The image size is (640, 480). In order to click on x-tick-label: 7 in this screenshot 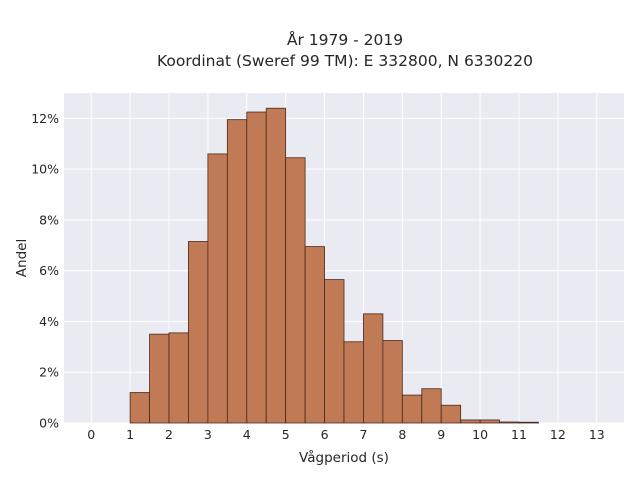, I will do `click(363, 434)`.